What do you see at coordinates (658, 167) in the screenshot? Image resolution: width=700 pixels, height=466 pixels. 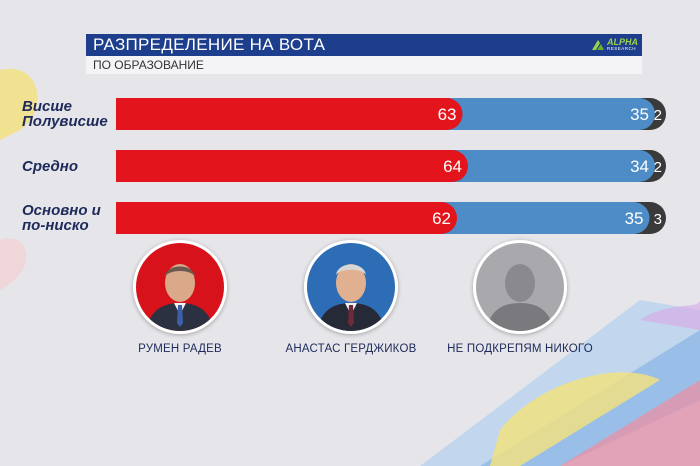 I see `label-none-1: 2` at bounding box center [658, 167].